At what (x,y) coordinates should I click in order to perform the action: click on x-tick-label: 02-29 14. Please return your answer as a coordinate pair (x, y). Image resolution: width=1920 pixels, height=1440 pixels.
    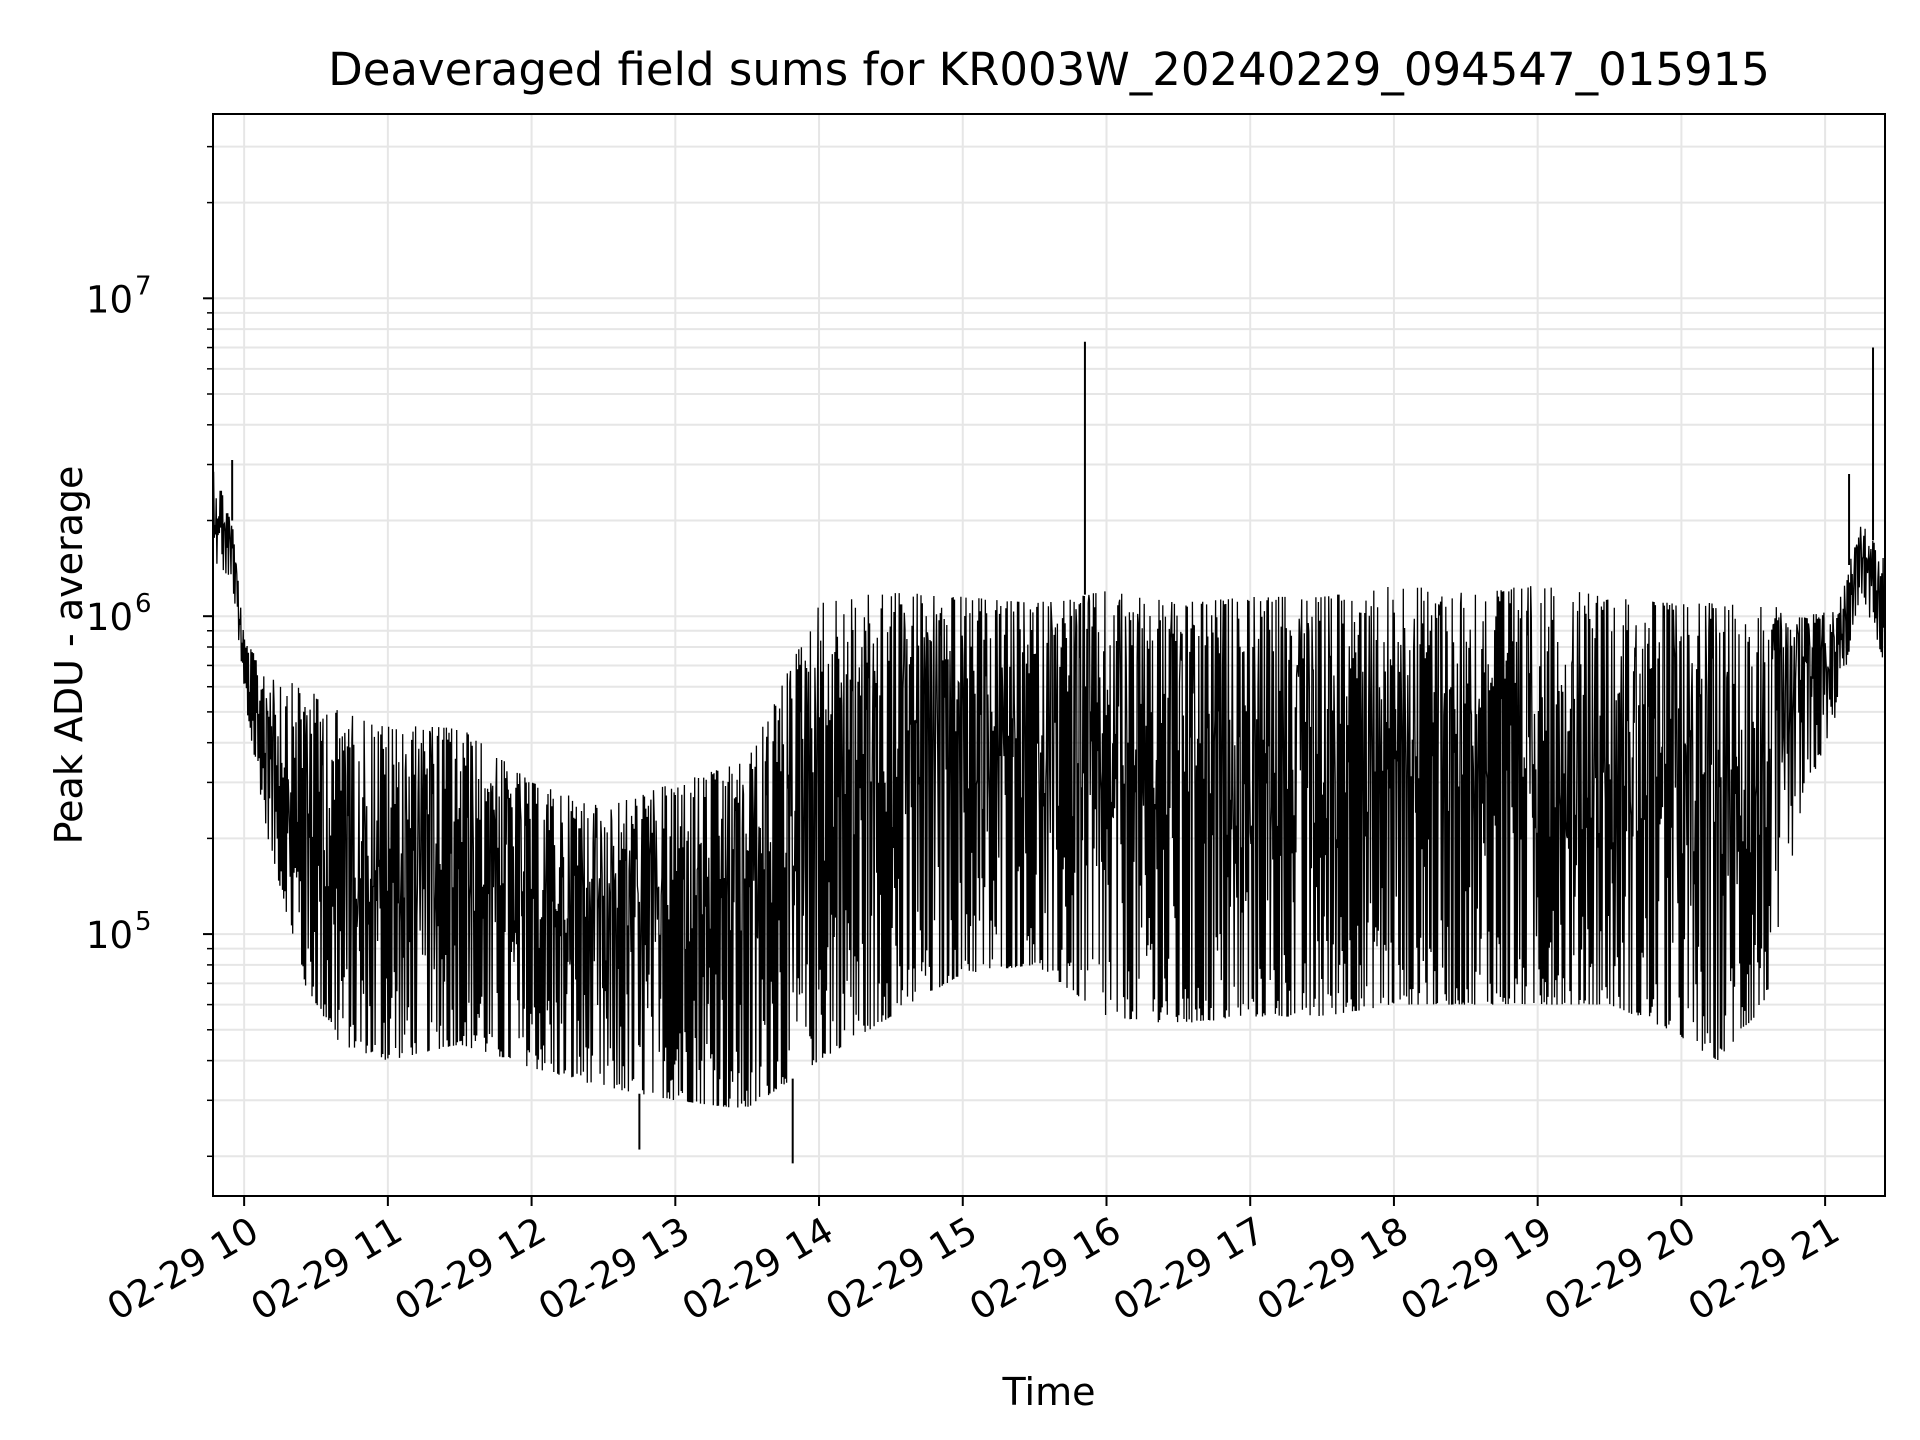
    Looking at the image, I should click on (758, 1269).